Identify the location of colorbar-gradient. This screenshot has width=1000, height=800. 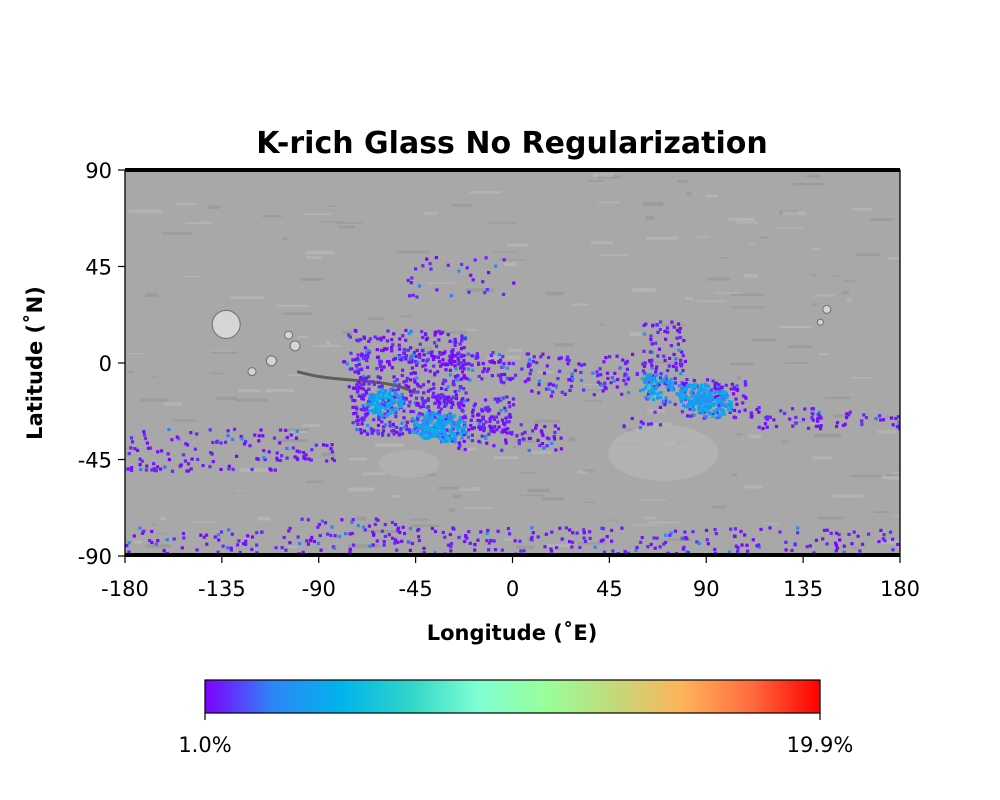
(512, 696).